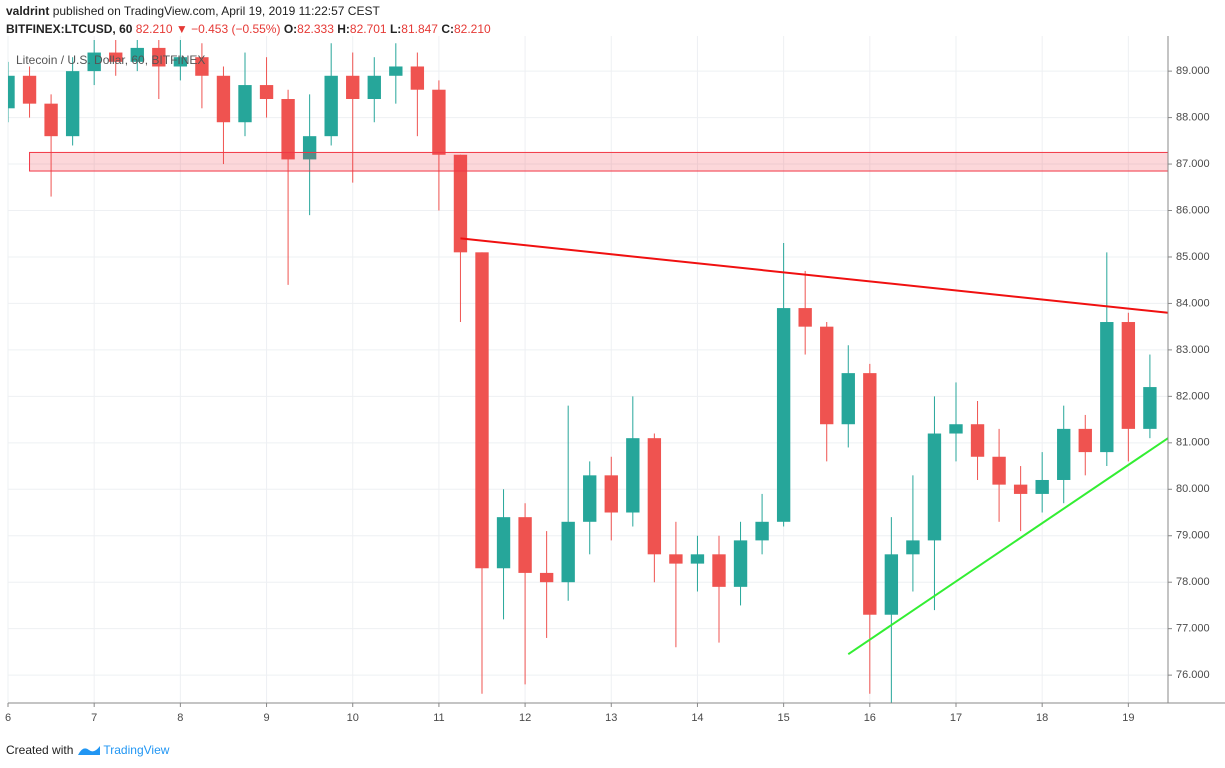 Image resolution: width=1225 pixels, height=768 pixels. What do you see at coordinates (447, 29) in the screenshot?
I see `close-label: C:` at bounding box center [447, 29].